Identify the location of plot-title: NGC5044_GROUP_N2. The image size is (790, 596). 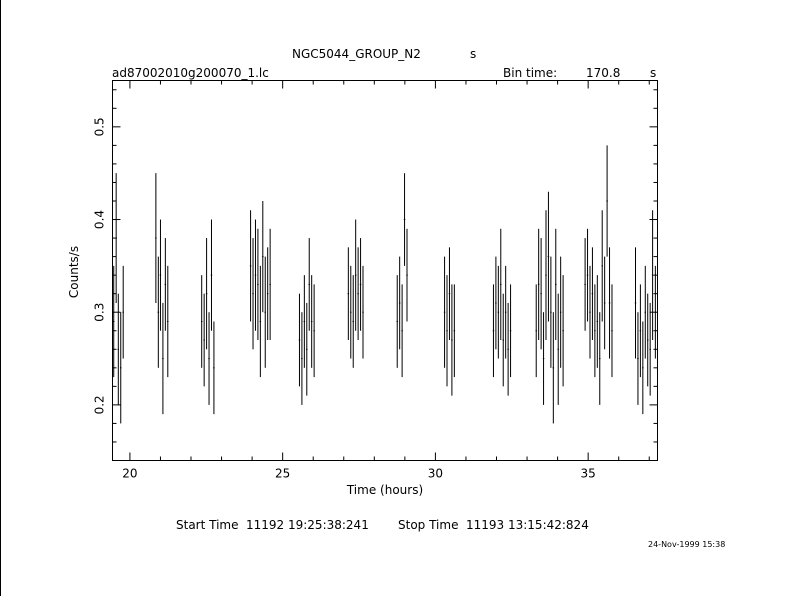
(356, 54).